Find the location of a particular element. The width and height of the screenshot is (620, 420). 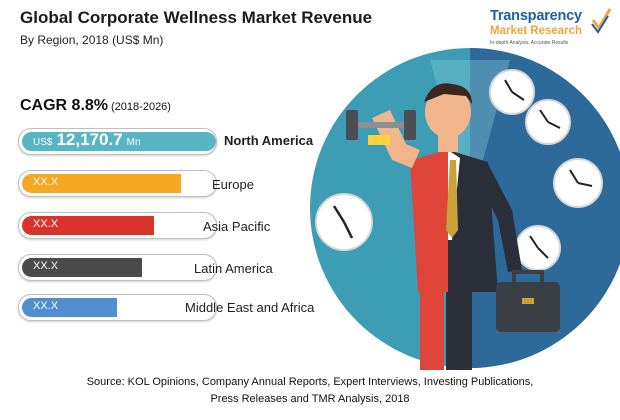

bar-value-label: US$ 12,170.7 Mn is located at coordinates (87, 140).